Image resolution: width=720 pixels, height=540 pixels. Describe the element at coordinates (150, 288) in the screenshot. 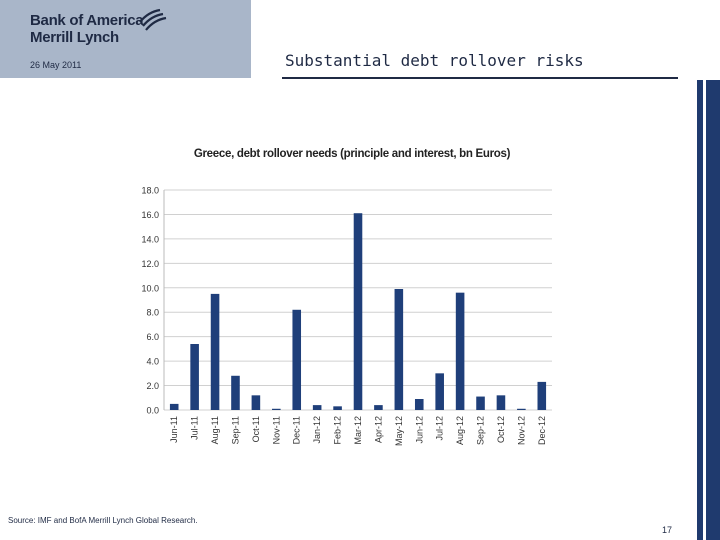

I see `y-tick-label: 10.0` at that location.